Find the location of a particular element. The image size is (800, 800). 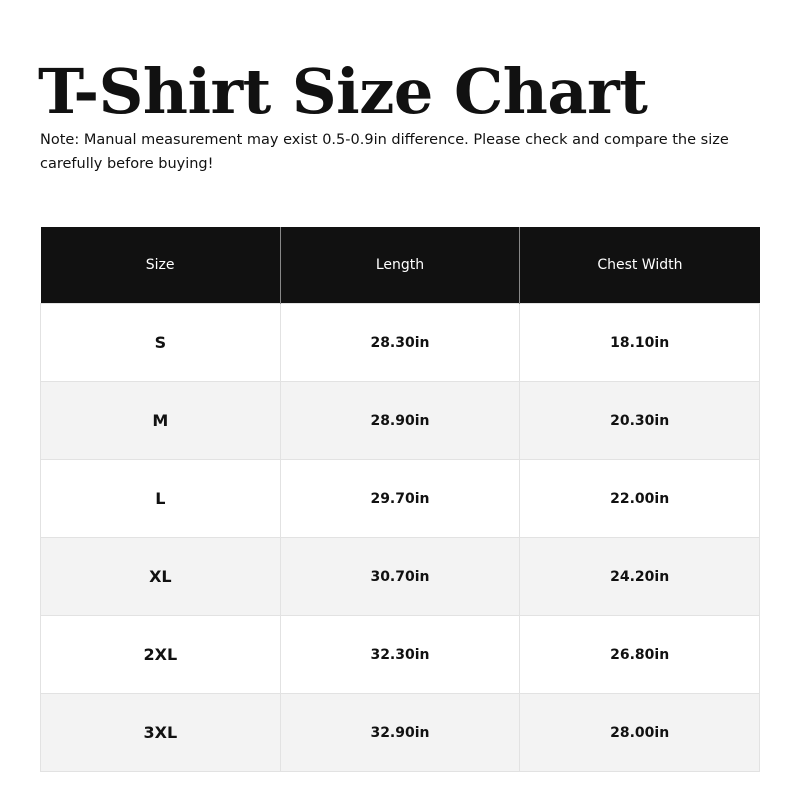

cell-chest-width: 22.00in is located at coordinates (639, 498).